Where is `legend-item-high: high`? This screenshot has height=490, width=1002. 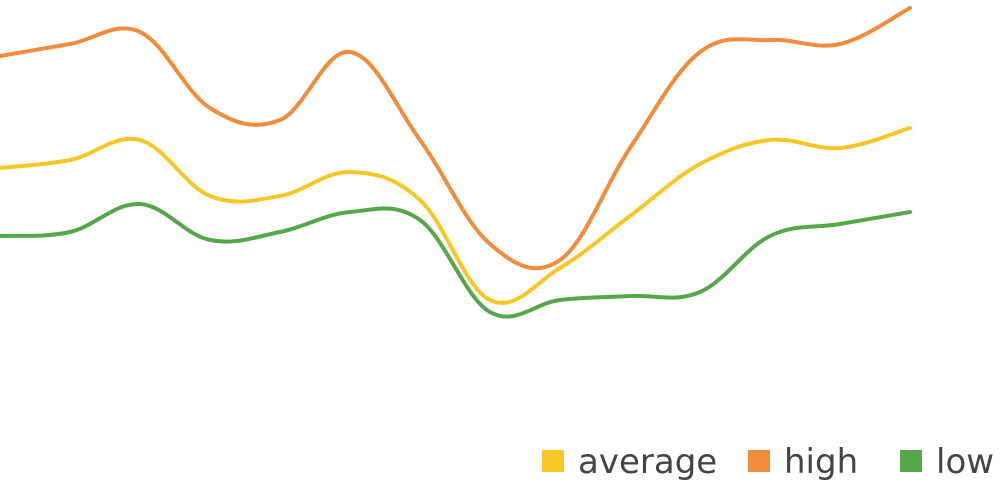
legend-item-high: high is located at coordinates (803, 462).